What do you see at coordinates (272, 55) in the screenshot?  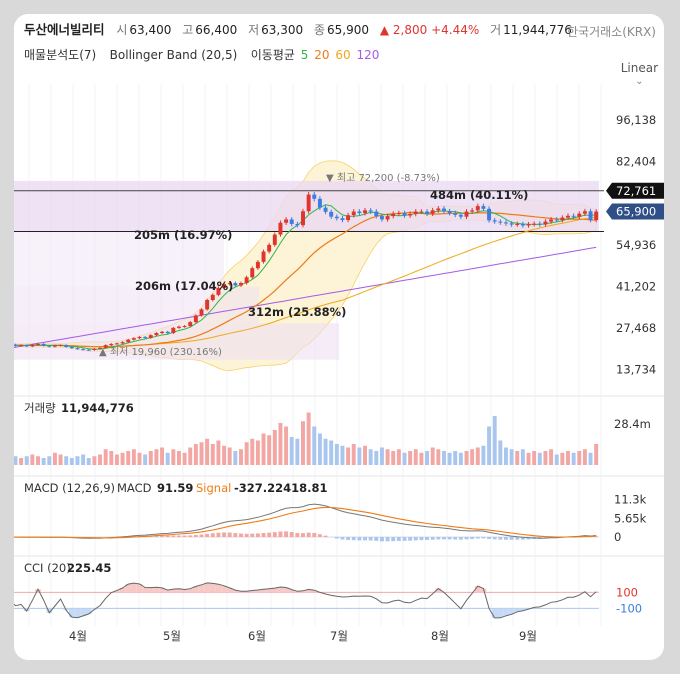 I see `ma-label: 이동평균` at bounding box center [272, 55].